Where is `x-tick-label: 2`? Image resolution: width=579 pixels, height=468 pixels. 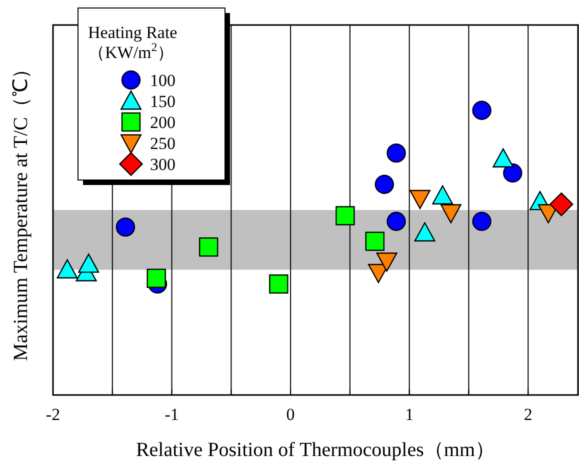 x-tick-label: 2 is located at coordinates (528, 414).